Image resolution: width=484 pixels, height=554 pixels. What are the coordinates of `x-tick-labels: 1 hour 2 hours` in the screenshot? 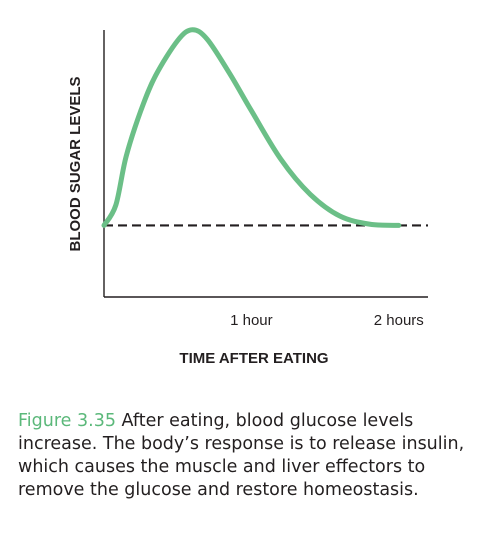 It's located at (327, 320).